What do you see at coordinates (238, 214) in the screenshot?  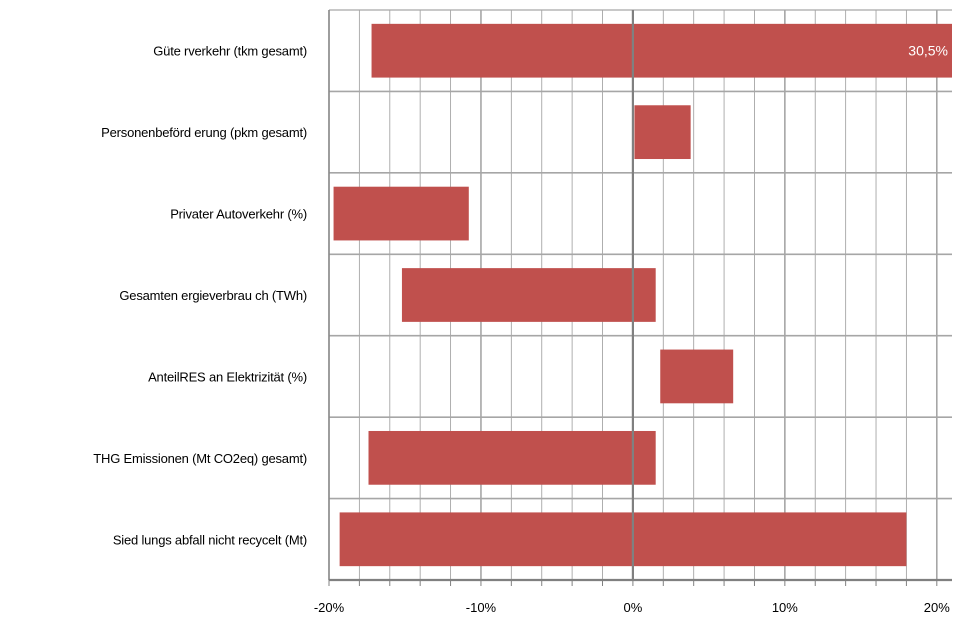 I see `category-label: Privater Autoverkehr (%)` at bounding box center [238, 214].